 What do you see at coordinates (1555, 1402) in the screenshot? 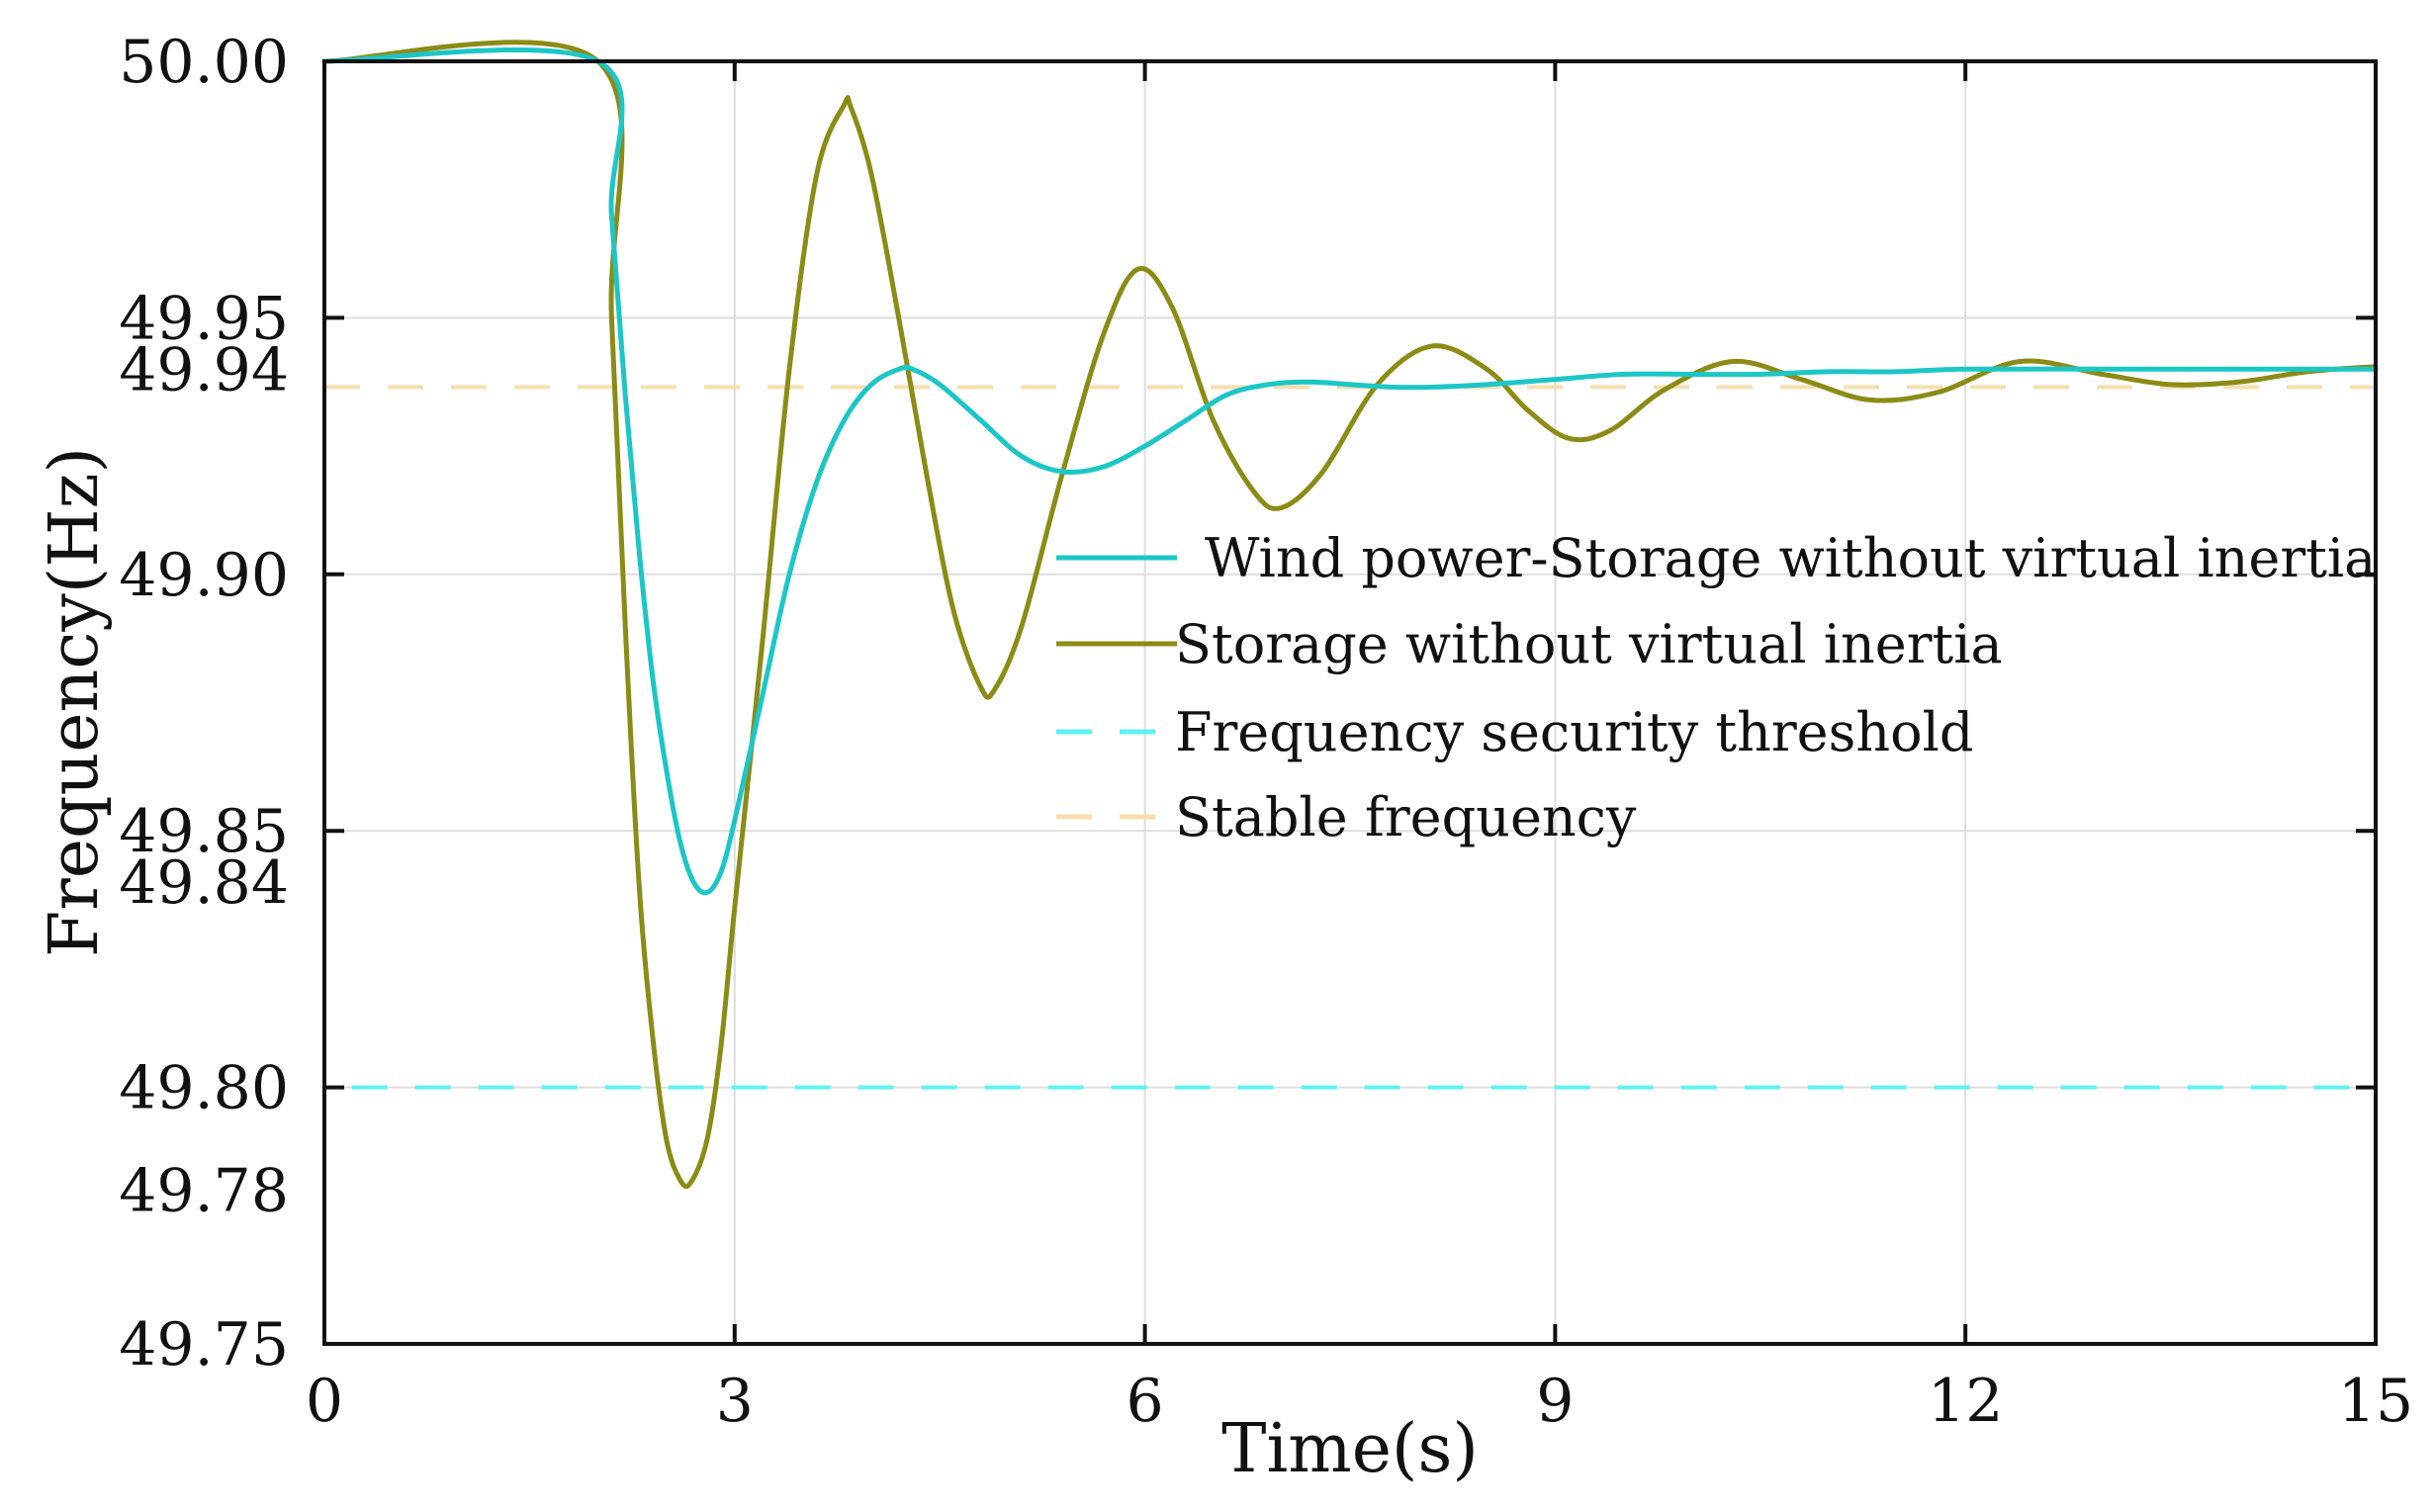
I see `x-tick-label: 9` at bounding box center [1555, 1402].